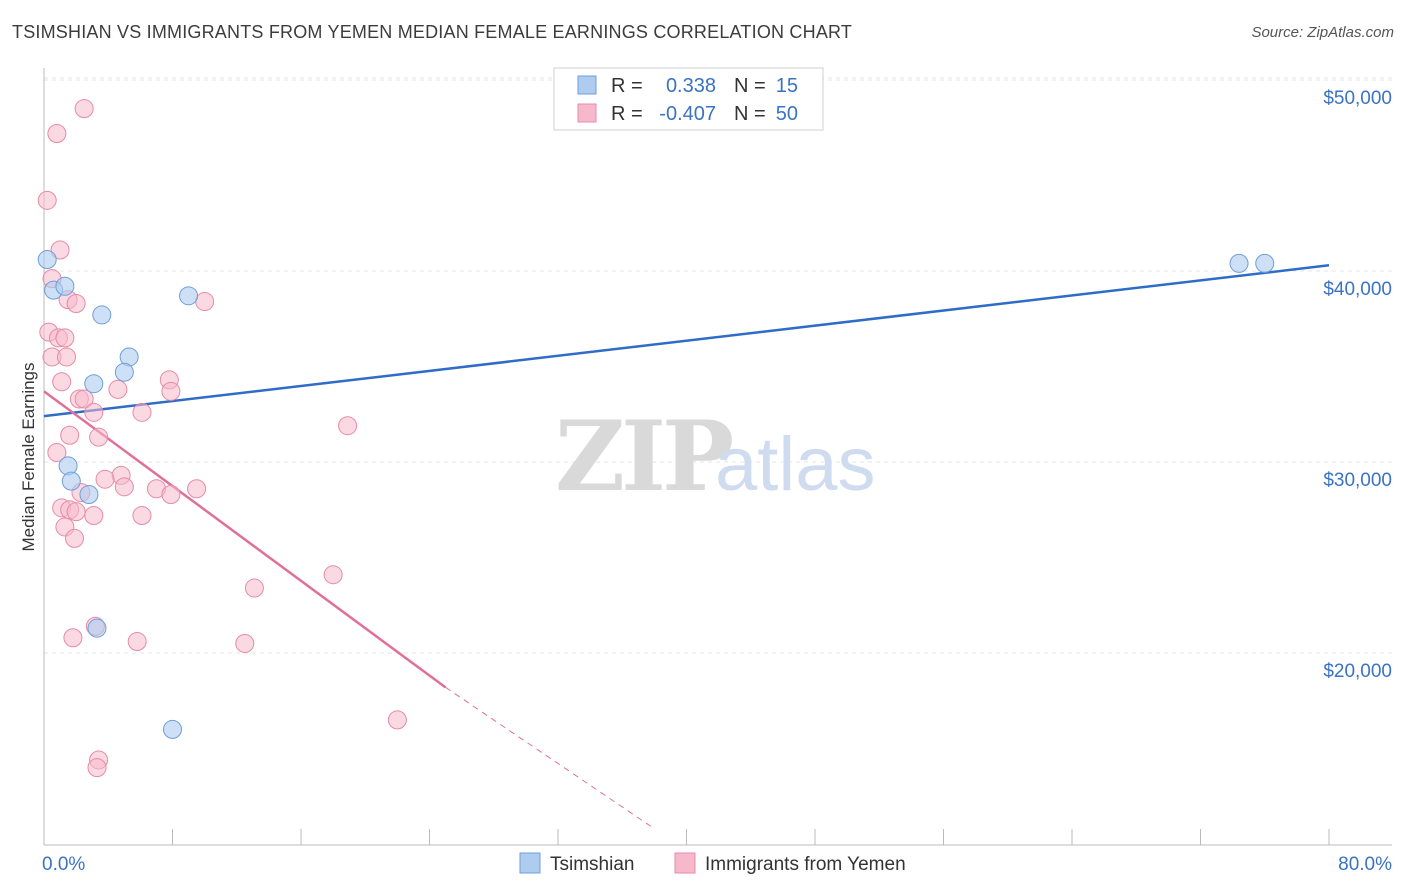 The image size is (1406, 892). I want to click on legend-n-value-2: 50, so click(787, 114).